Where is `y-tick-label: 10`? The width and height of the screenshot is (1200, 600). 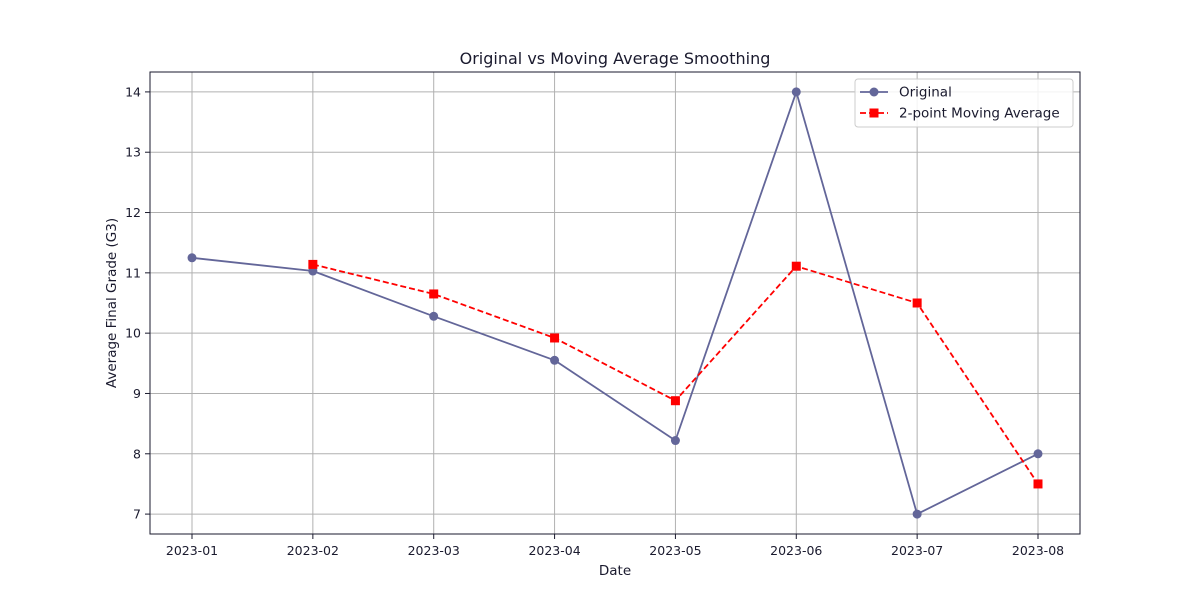 y-tick-label: 10 is located at coordinates (133, 333).